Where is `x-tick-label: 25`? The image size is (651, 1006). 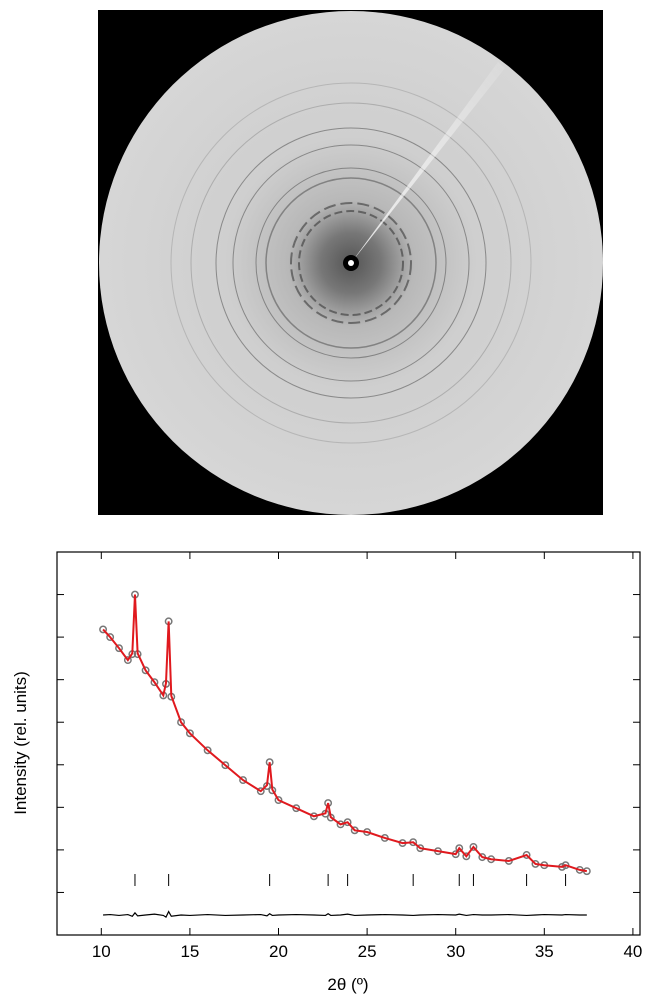
x-tick-label: 25 is located at coordinates (367, 951).